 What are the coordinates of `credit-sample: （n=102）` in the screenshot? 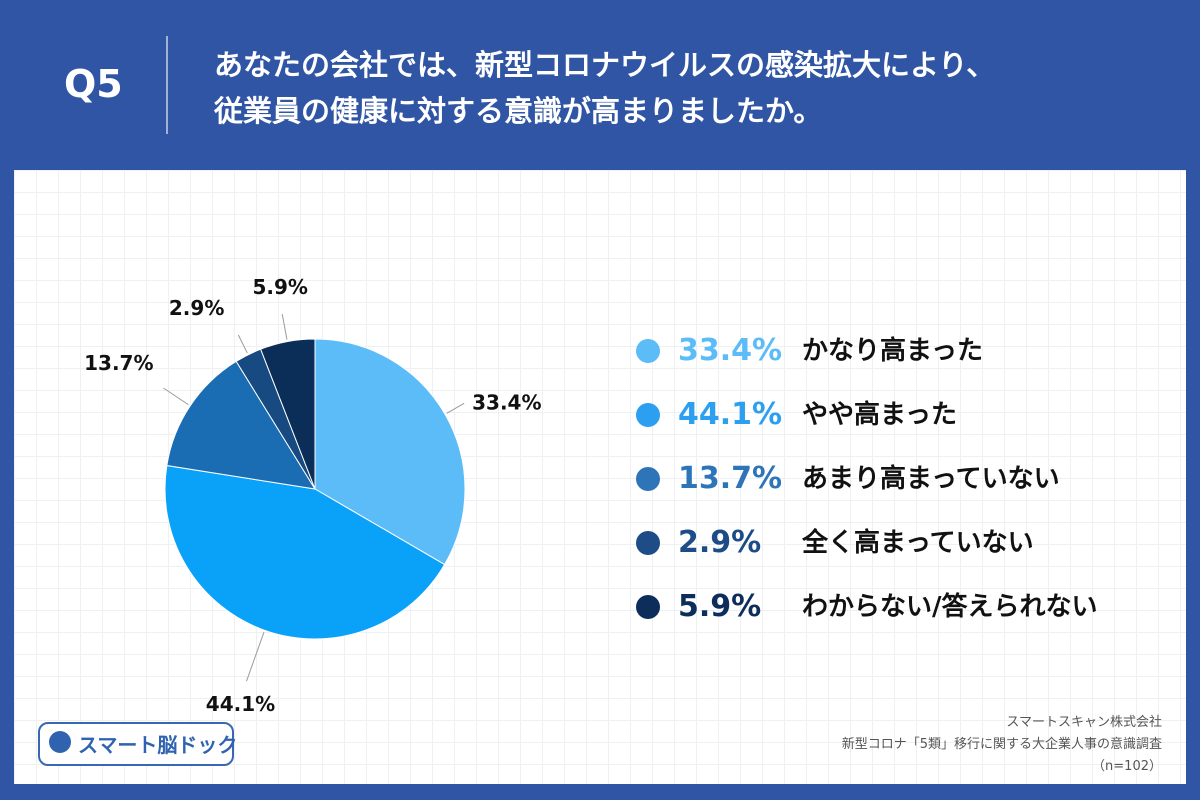 It's located at (1127, 766).